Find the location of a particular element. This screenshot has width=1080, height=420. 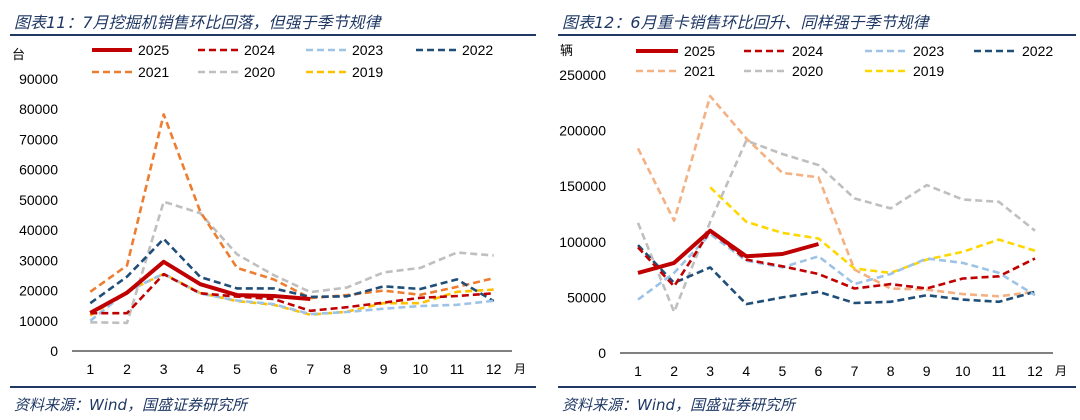

y-axis-unit-label: 辆 is located at coordinates (566, 50).